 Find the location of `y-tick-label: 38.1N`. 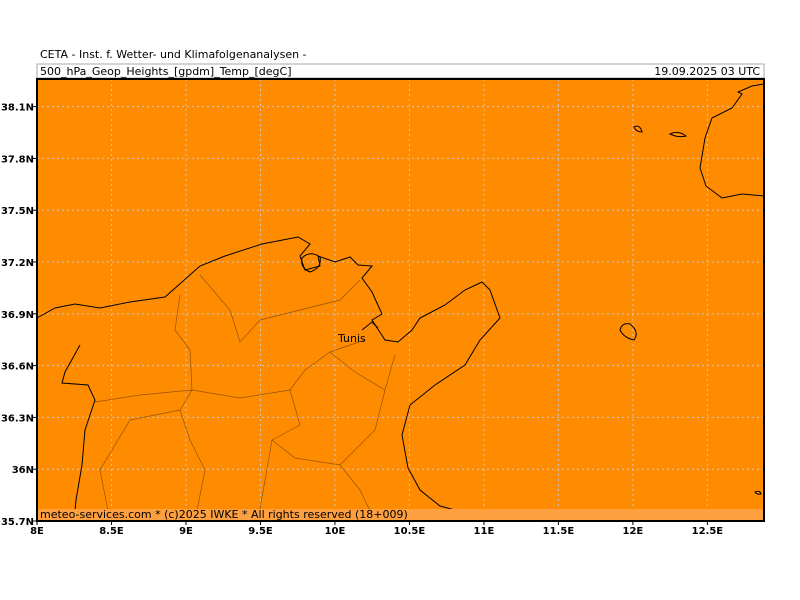

y-tick-label: 38.1N is located at coordinates (17, 108).